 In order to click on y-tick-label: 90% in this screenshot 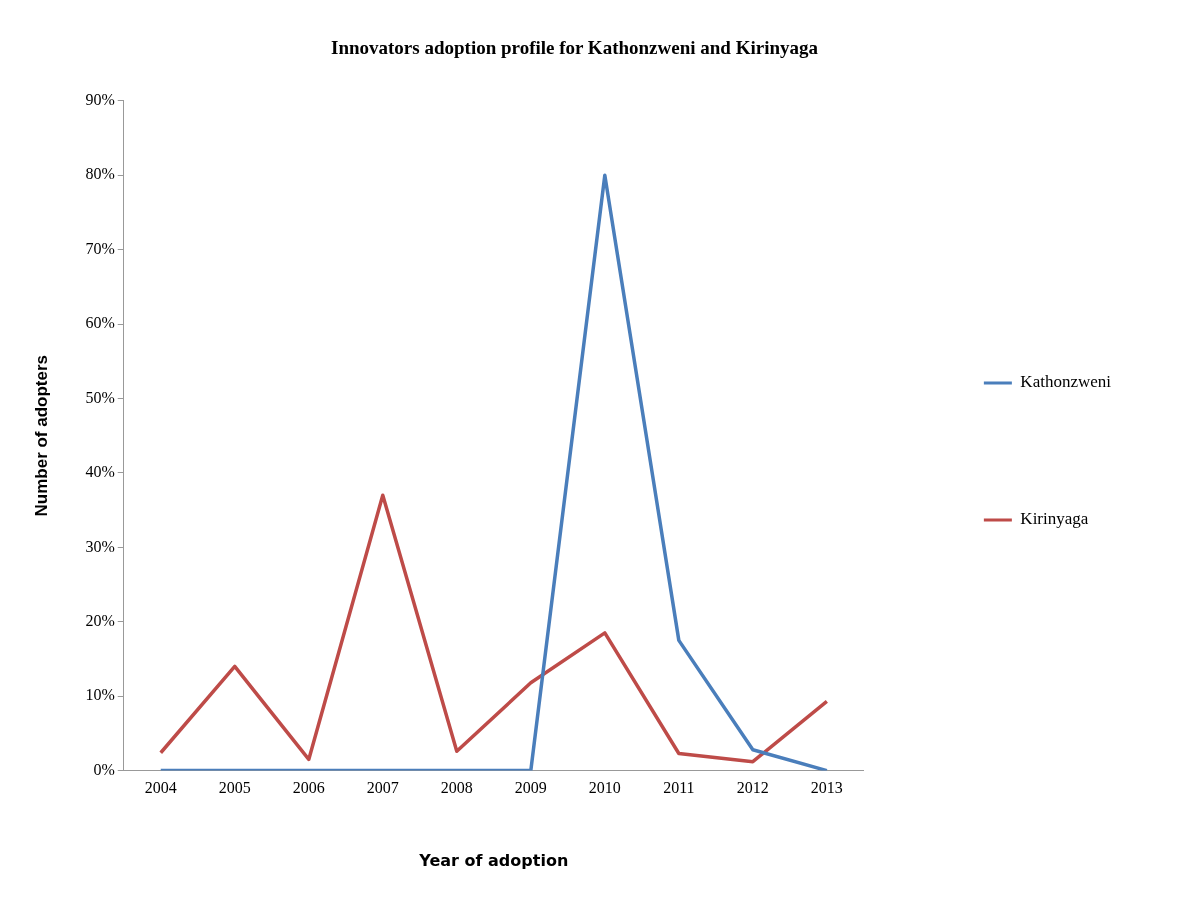, I will do `click(100, 99)`.